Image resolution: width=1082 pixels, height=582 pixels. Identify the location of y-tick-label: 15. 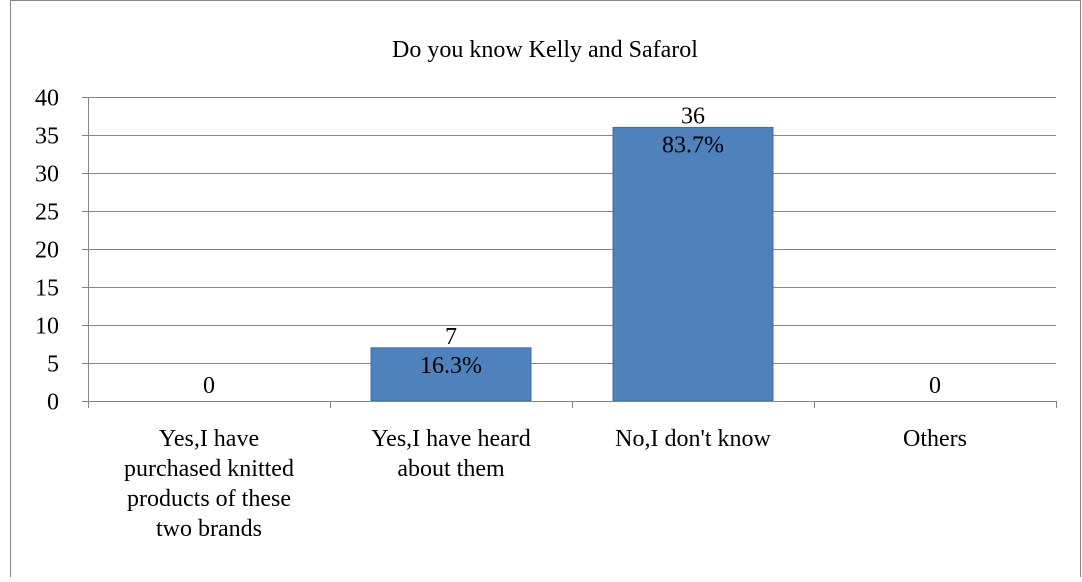
(47, 289).